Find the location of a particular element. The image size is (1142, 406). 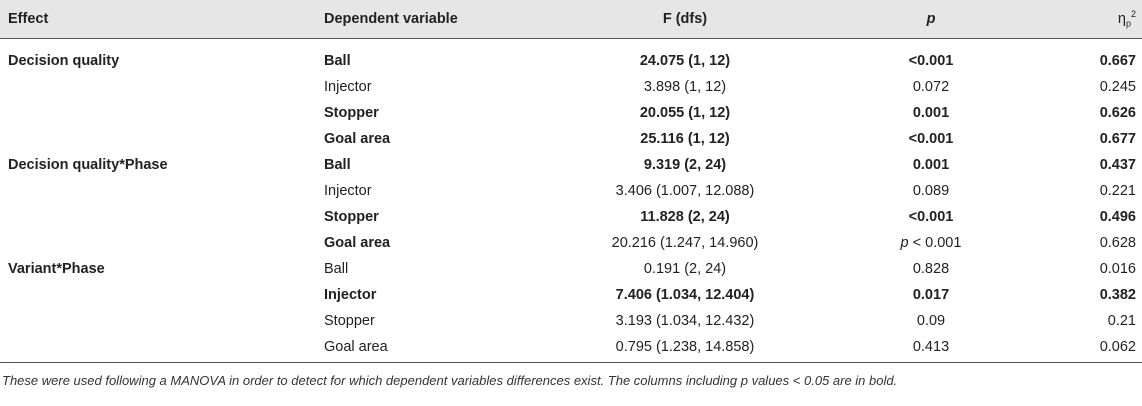

effect-cell: Decision quality is located at coordinates (64, 61).